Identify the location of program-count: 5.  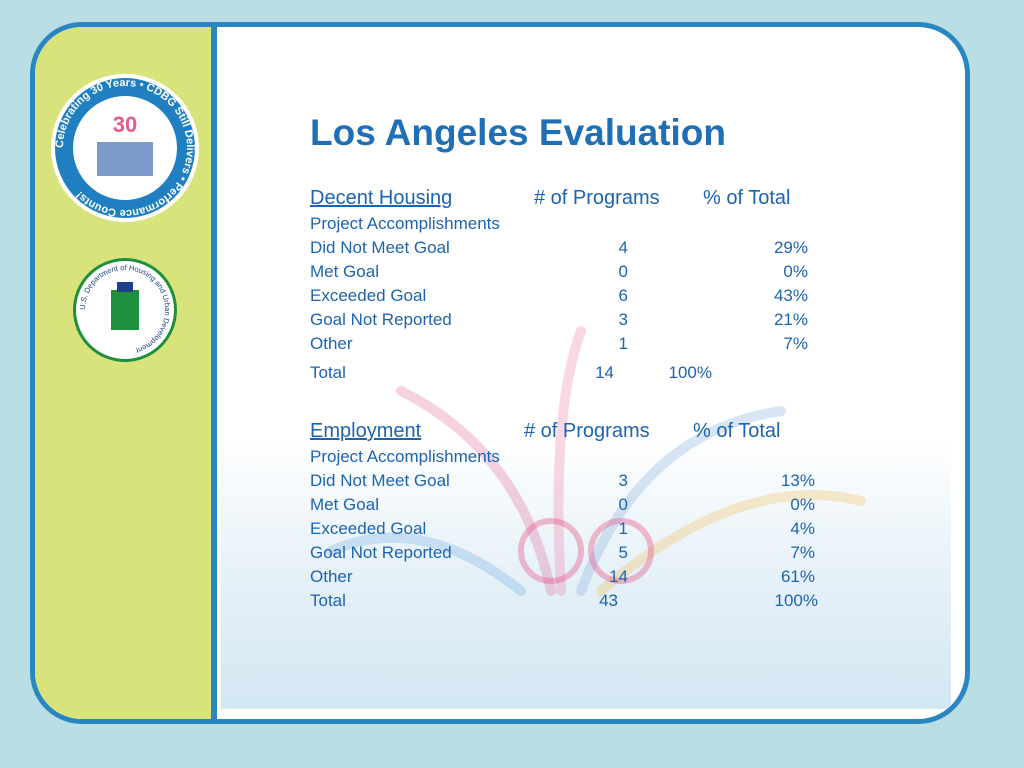
(623, 552).